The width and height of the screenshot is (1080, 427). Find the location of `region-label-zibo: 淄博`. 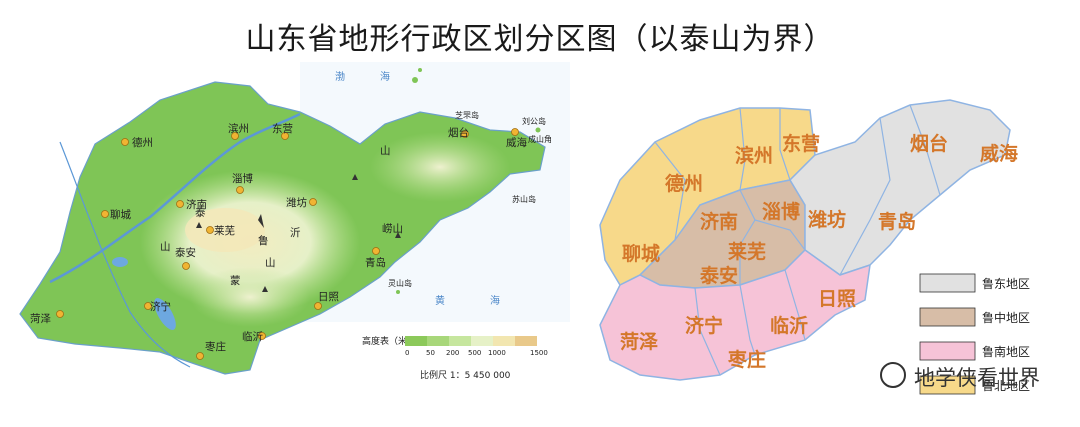

region-label-zibo: 淄博 is located at coordinates (781, 211).